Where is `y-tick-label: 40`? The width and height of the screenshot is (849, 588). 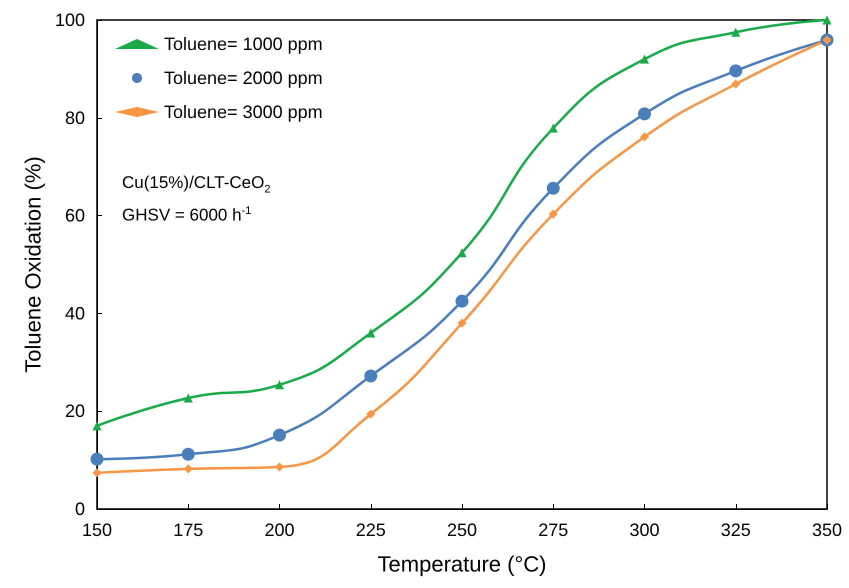
y-tick-label: 40 is located at coordinates (74, 313).